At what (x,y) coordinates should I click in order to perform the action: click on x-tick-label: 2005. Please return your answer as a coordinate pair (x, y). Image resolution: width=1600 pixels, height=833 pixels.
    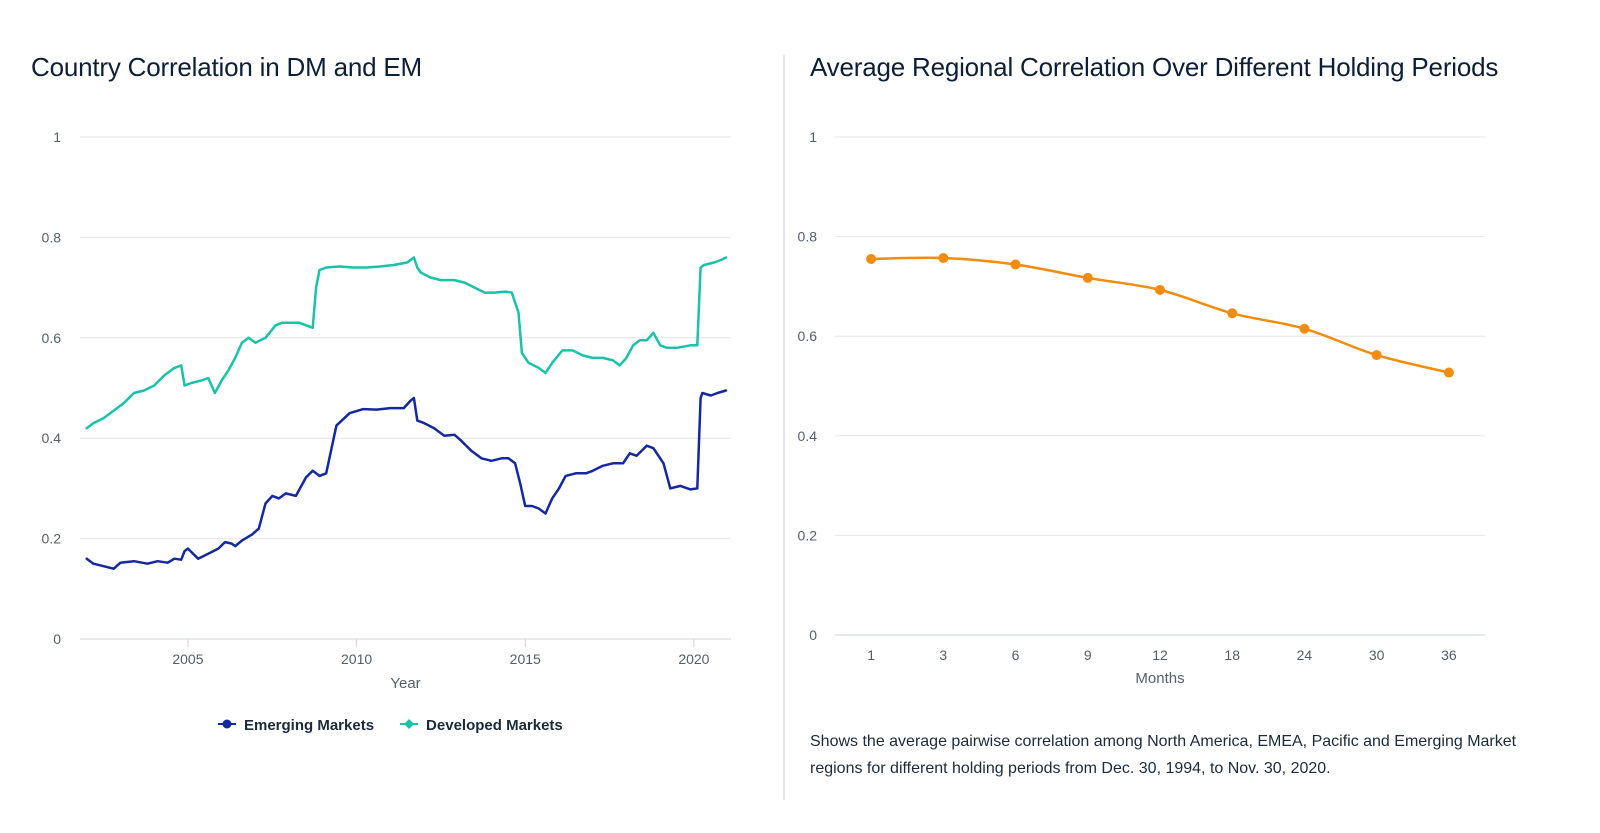
    Looking at the image, I should click on (187, 659).